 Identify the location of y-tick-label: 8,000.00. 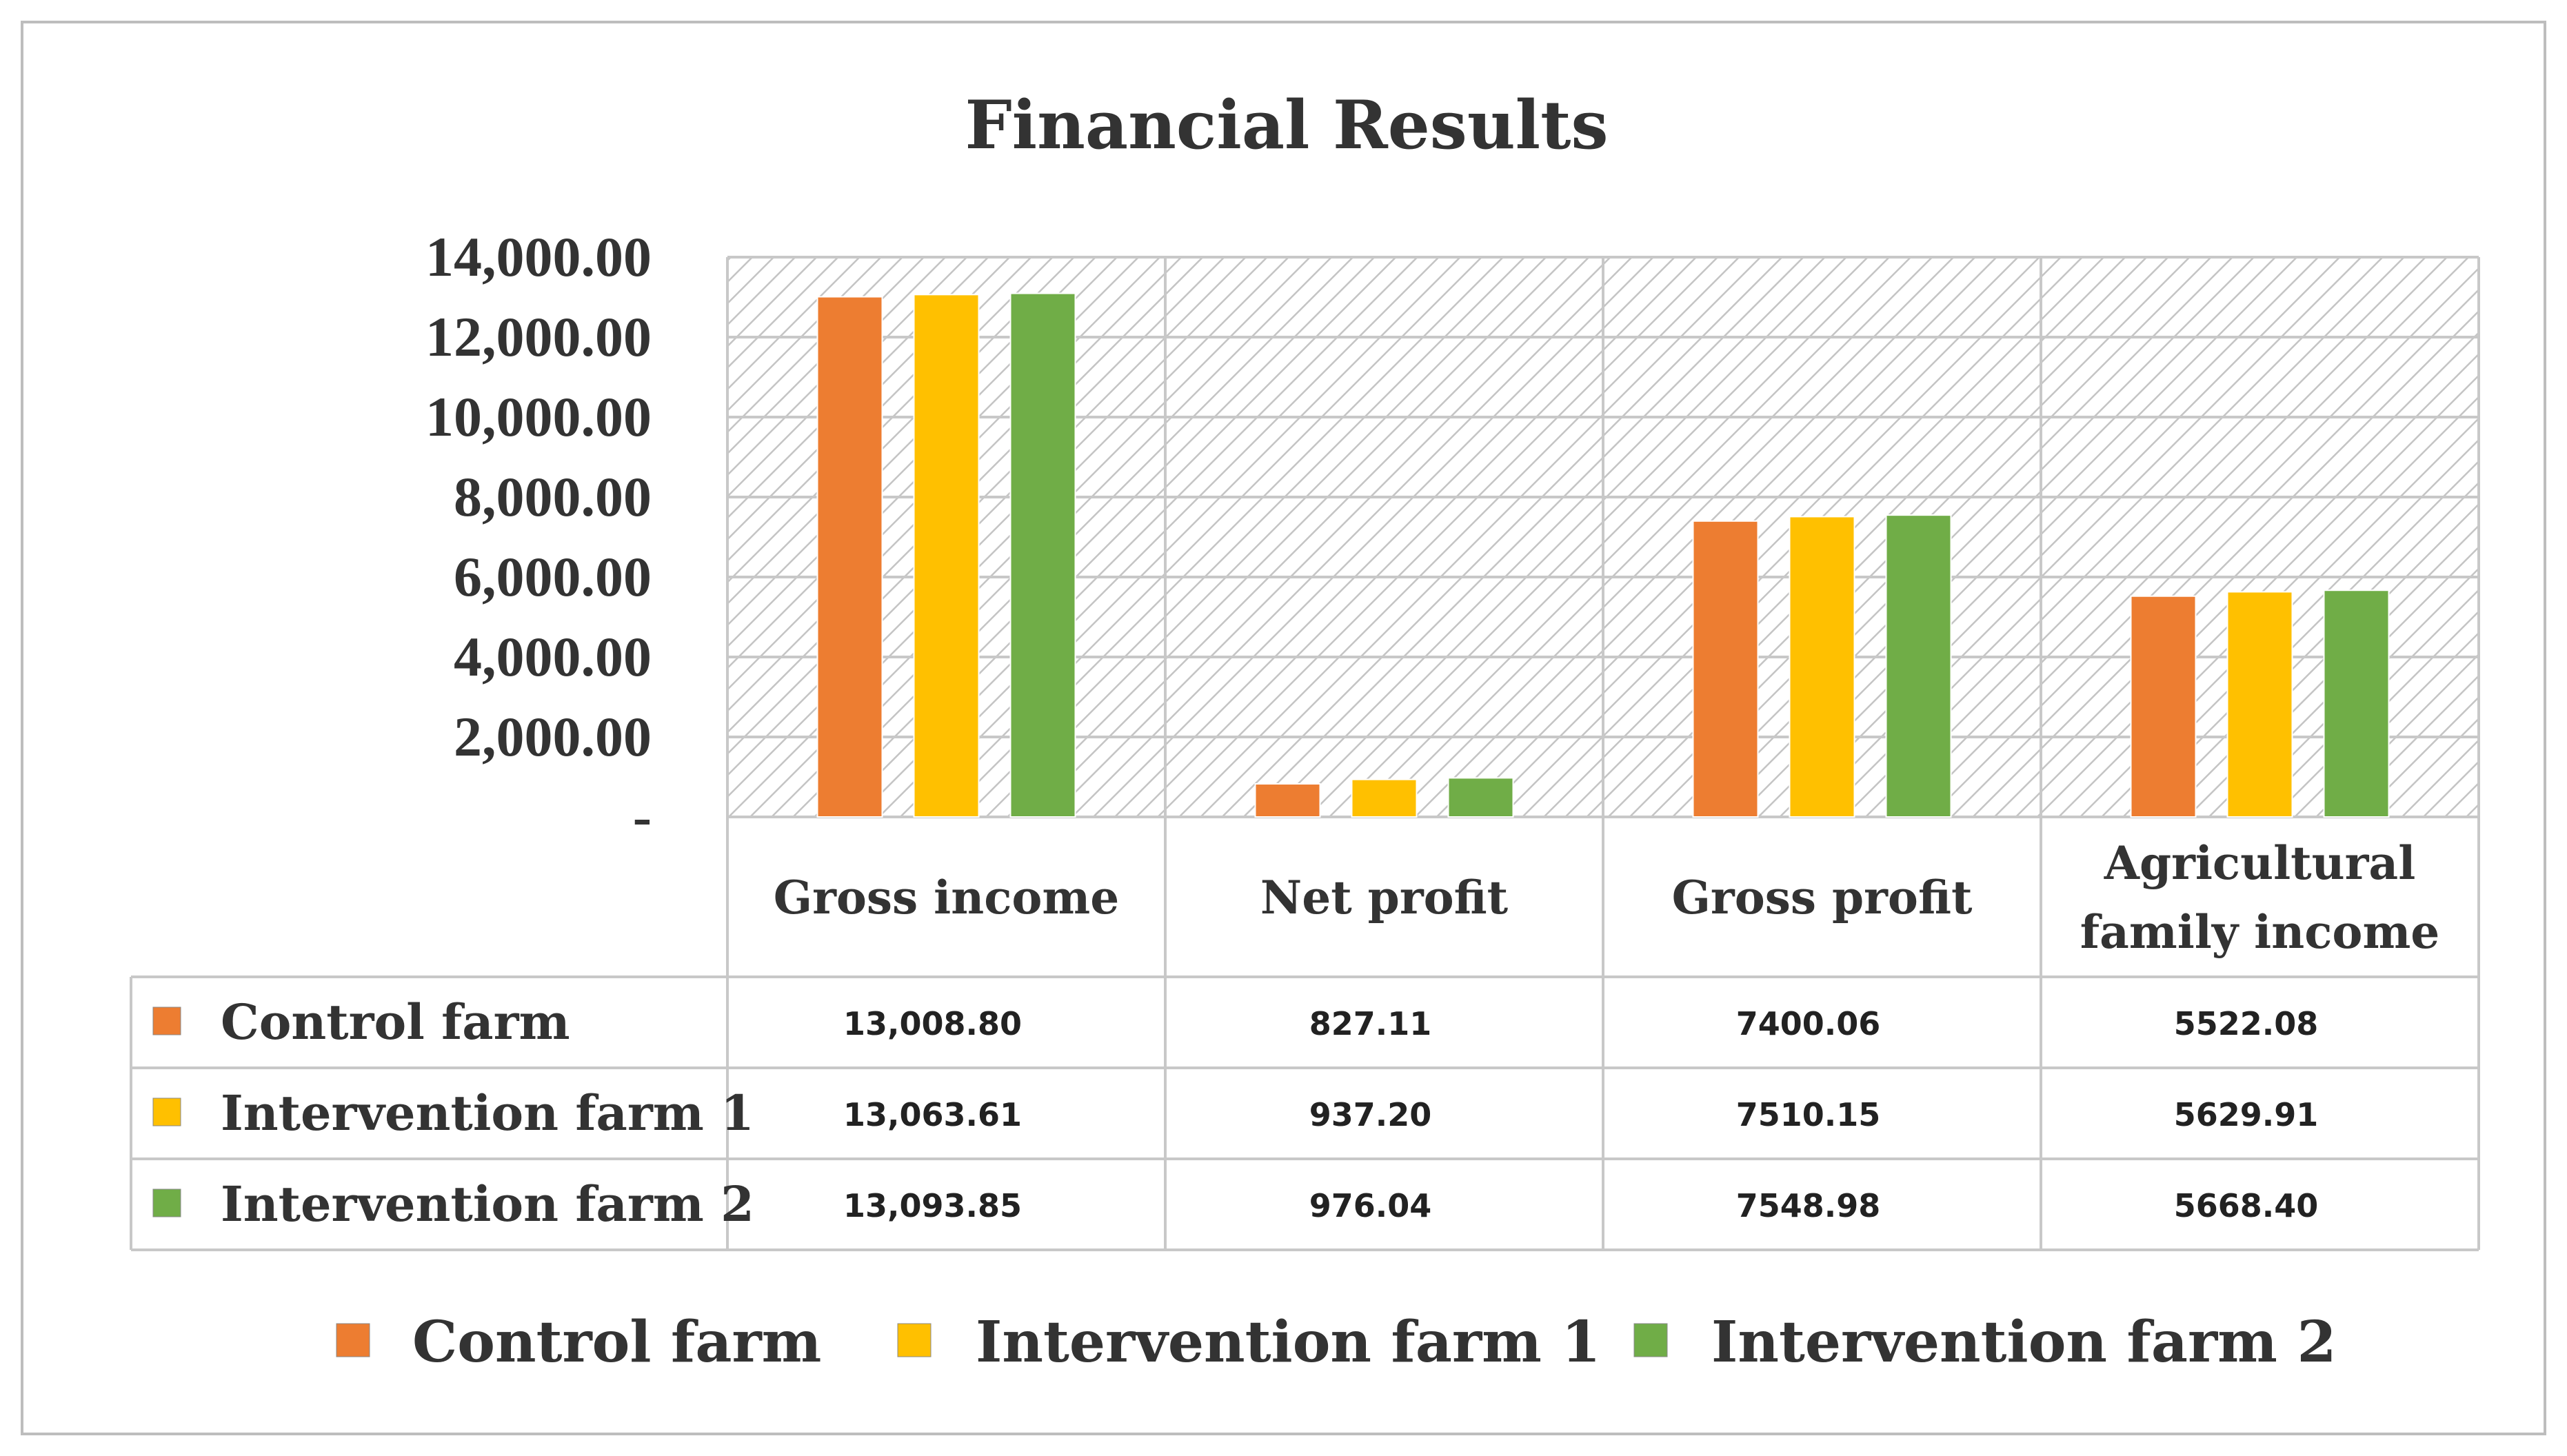
(553, 496).